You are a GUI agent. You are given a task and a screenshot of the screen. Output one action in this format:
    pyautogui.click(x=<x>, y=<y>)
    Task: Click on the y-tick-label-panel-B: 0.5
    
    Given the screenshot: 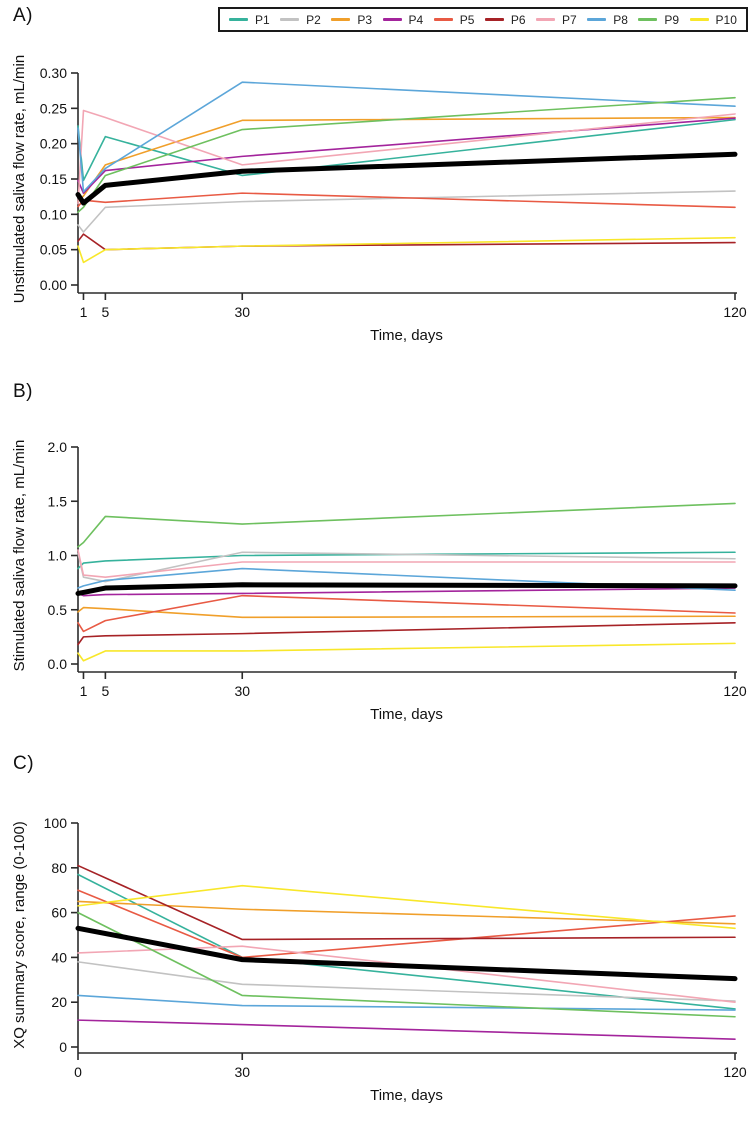 What is the action you would take?
    pyautogui.click(x=58, y=610)
    